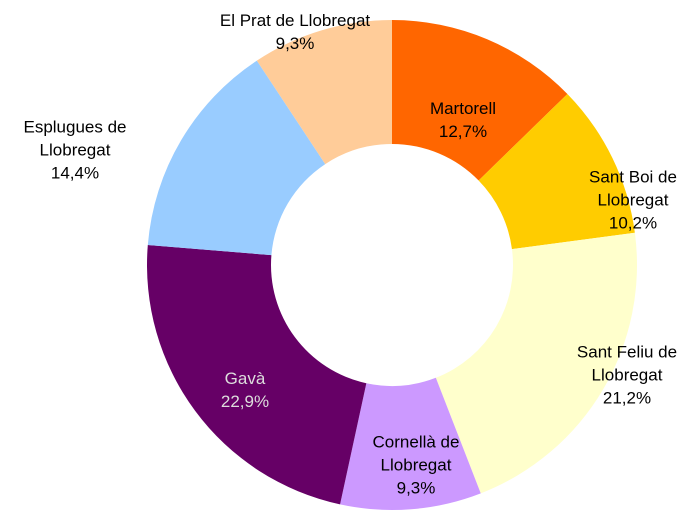 The width and height of the screenshot is (689, 517). What do you see at coordinates (245, 390) in the screenshot?
I see `slice-label: Gavà 22,9%` at bounding box center [245, 390].